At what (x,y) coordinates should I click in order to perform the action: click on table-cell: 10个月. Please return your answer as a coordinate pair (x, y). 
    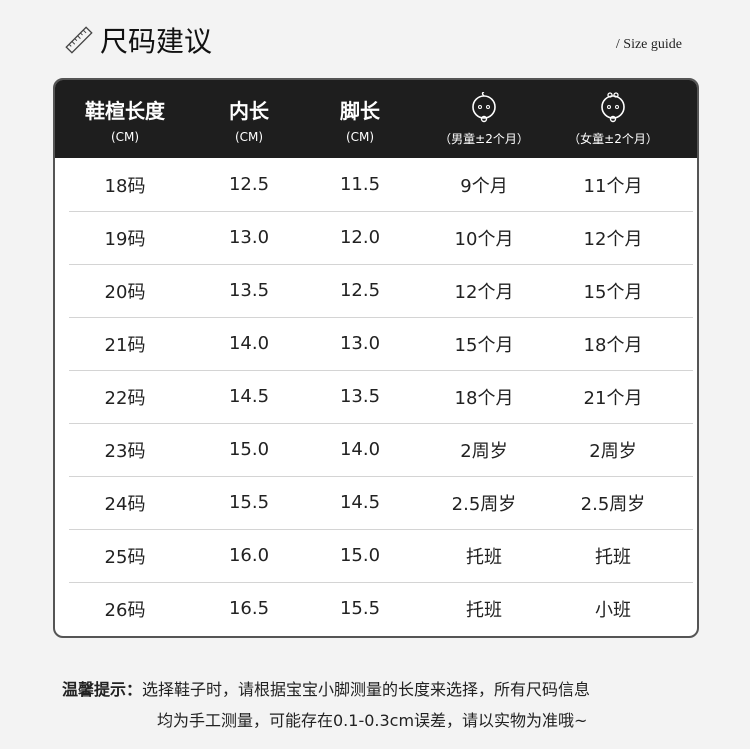
    Looking at the image, I should click on (484, 239).